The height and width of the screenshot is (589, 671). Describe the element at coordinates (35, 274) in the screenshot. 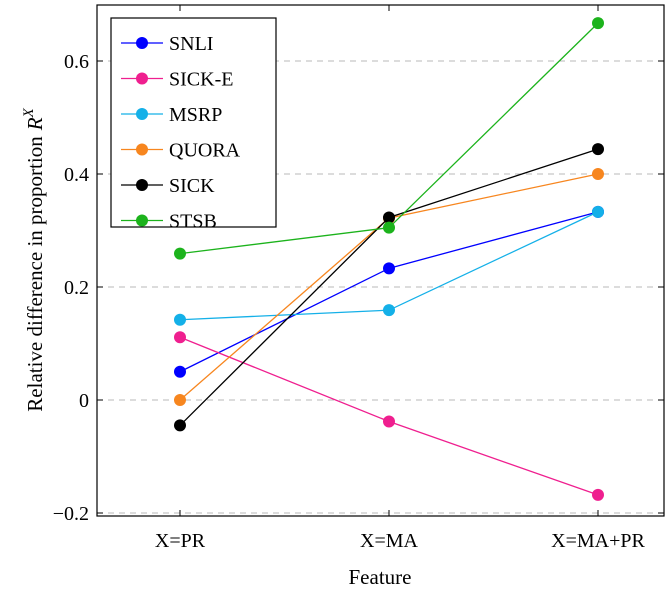

I see `y-axis-label-text: Relative difference in proportion` at that location.